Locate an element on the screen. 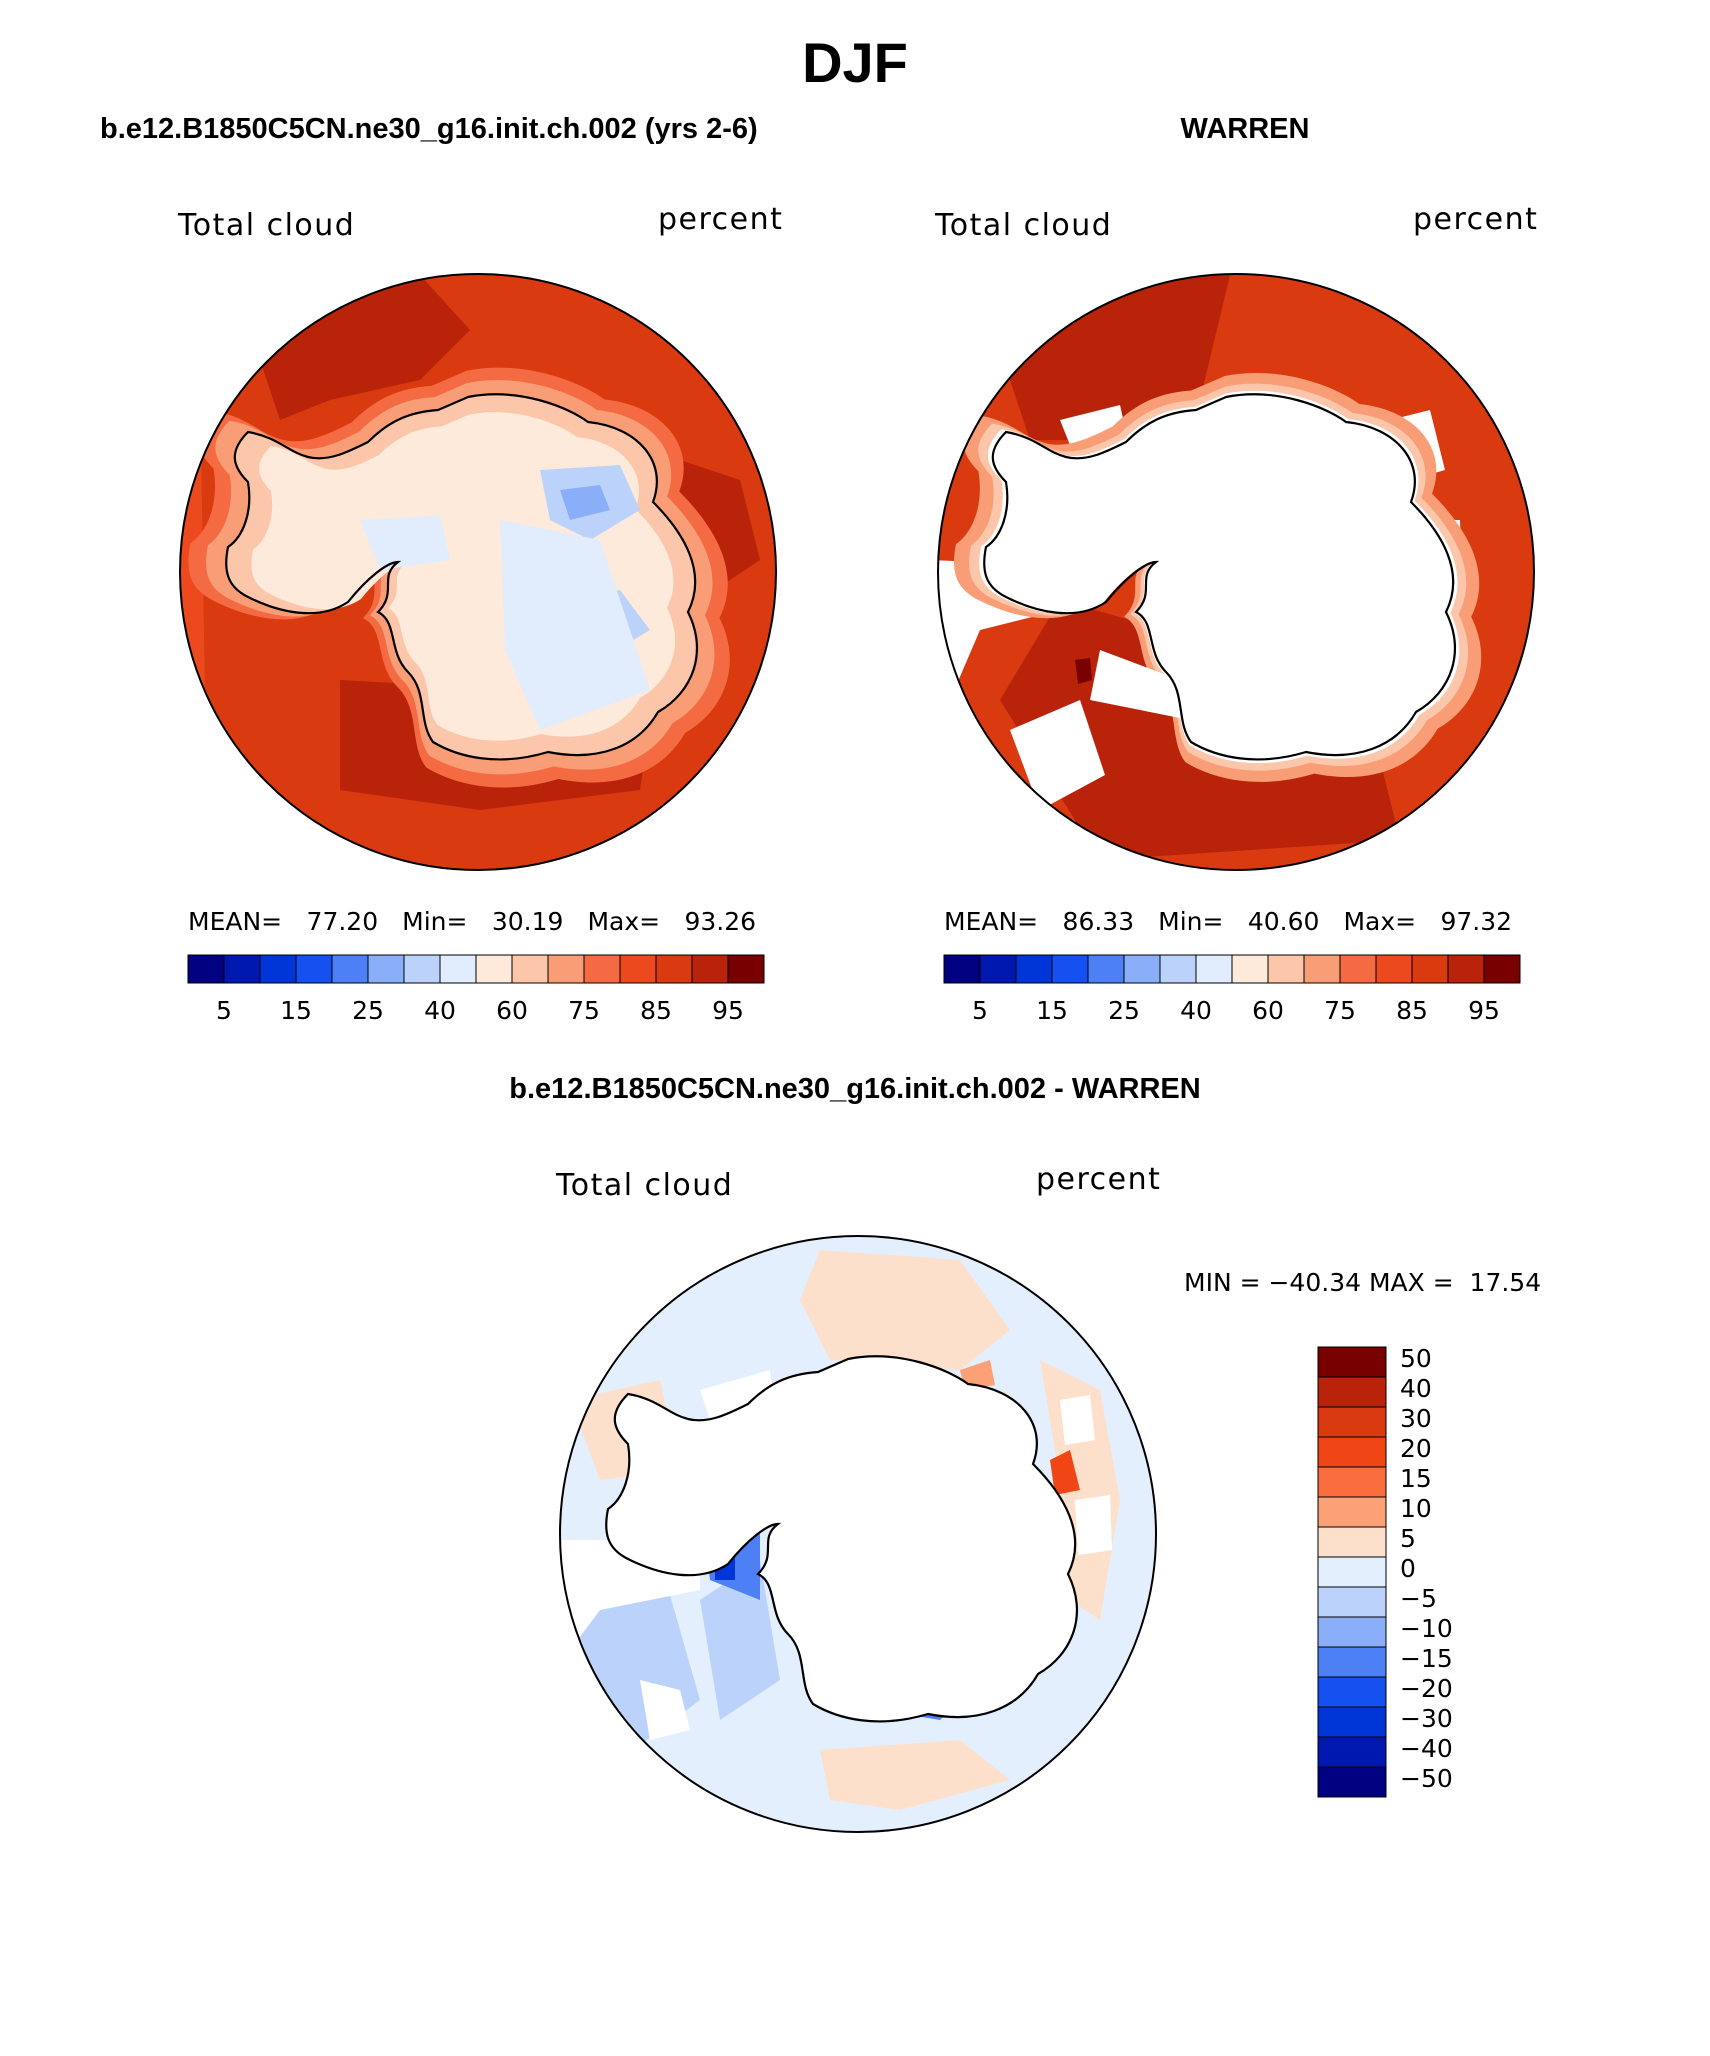 The height and width of the screenshot is (2056, 1710). panel3-colorbar-tick-label: 50 is located at coordinates (1416, 1358).